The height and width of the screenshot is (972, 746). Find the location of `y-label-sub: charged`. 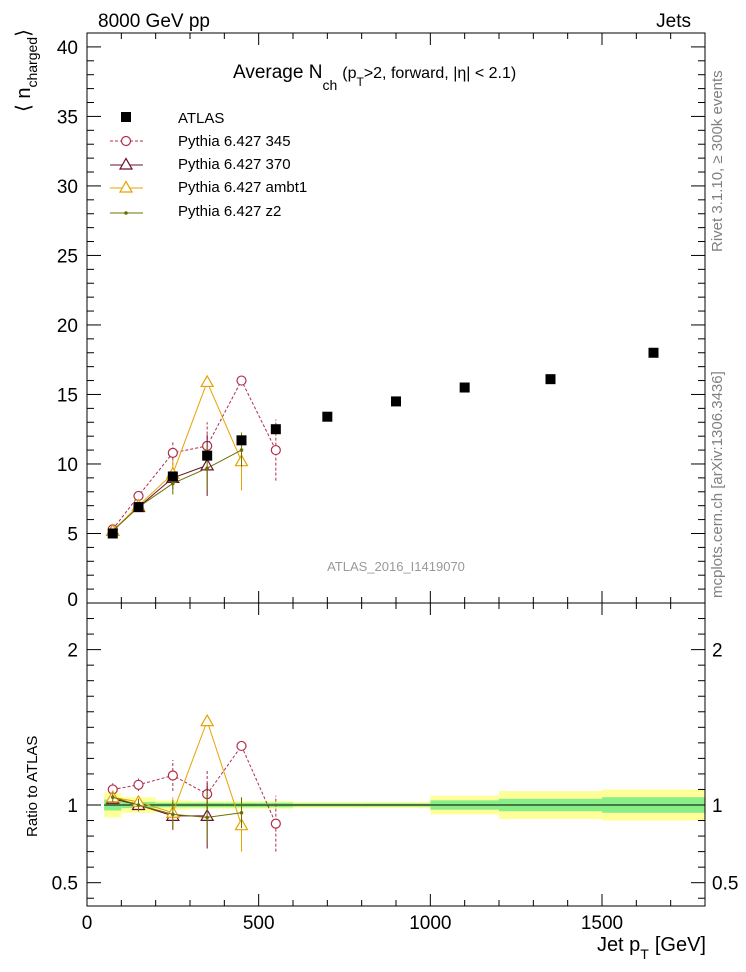

y-label-sub: charged is located at coordinates (32, 62).